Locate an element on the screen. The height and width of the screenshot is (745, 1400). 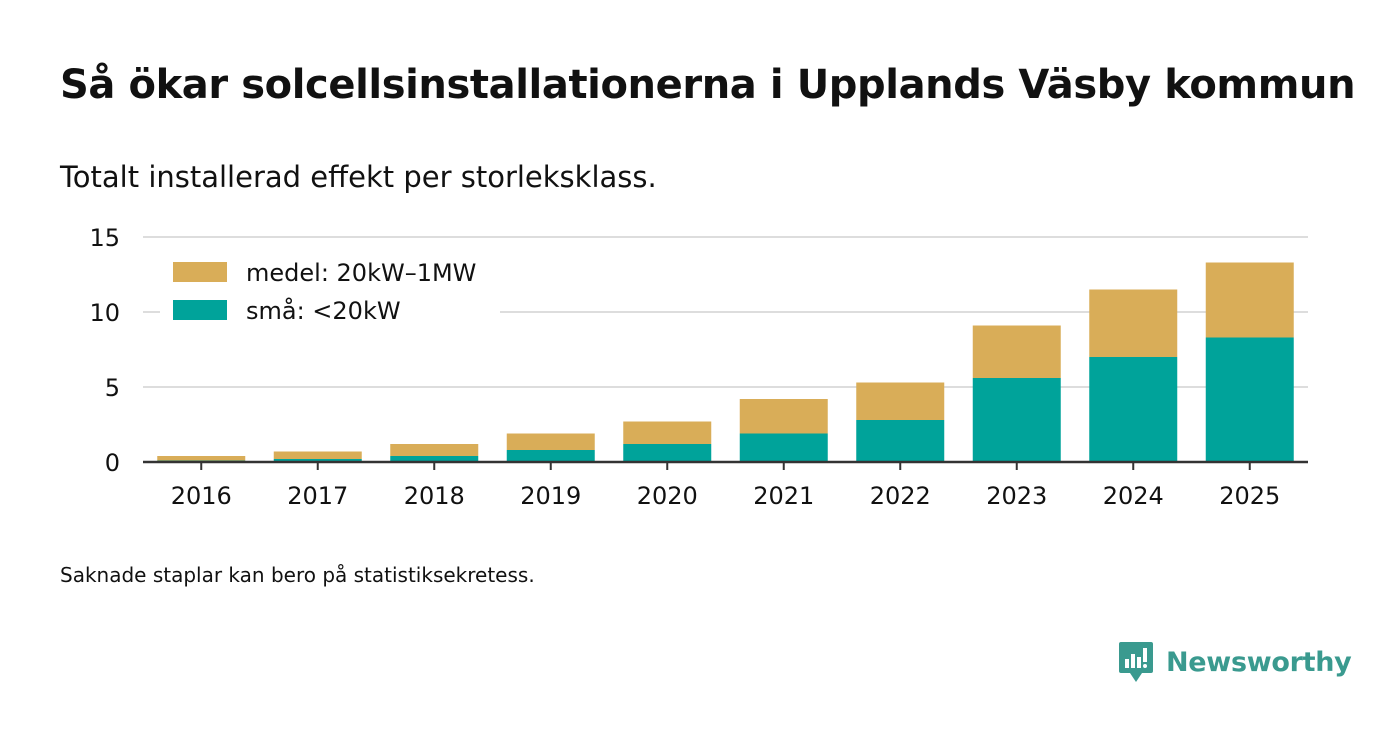
x-tick-label: 2019 is located at coordinates (550, 496).